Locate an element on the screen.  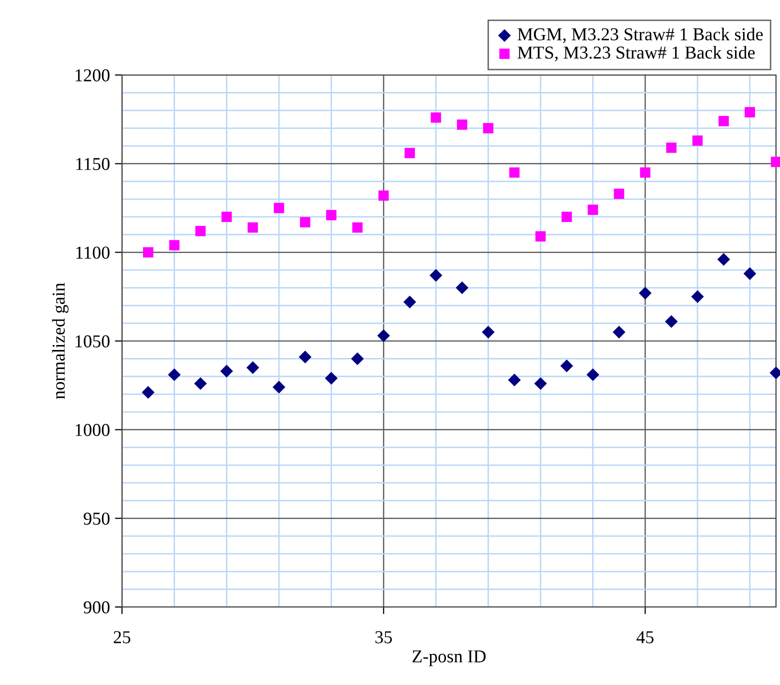
legend-label: MTS, M3.23 Straw# 1 Back side is located at coordinates (636, 54).